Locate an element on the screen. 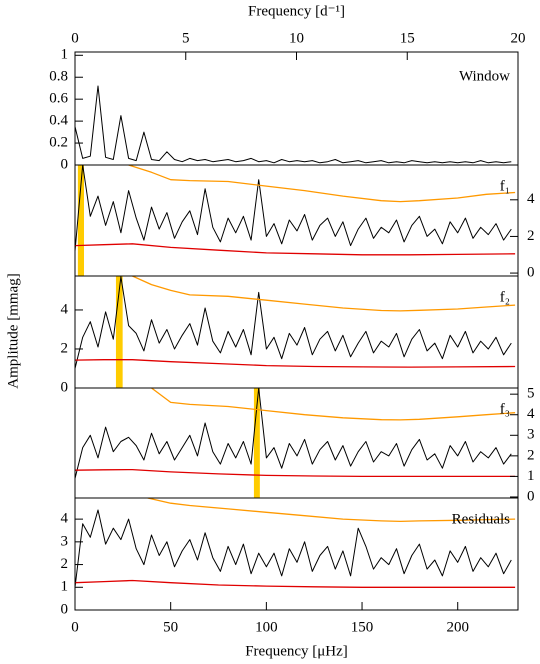 The image size is (540, 664). x2-tick-label: 5 is located at coordinates (186, 38).